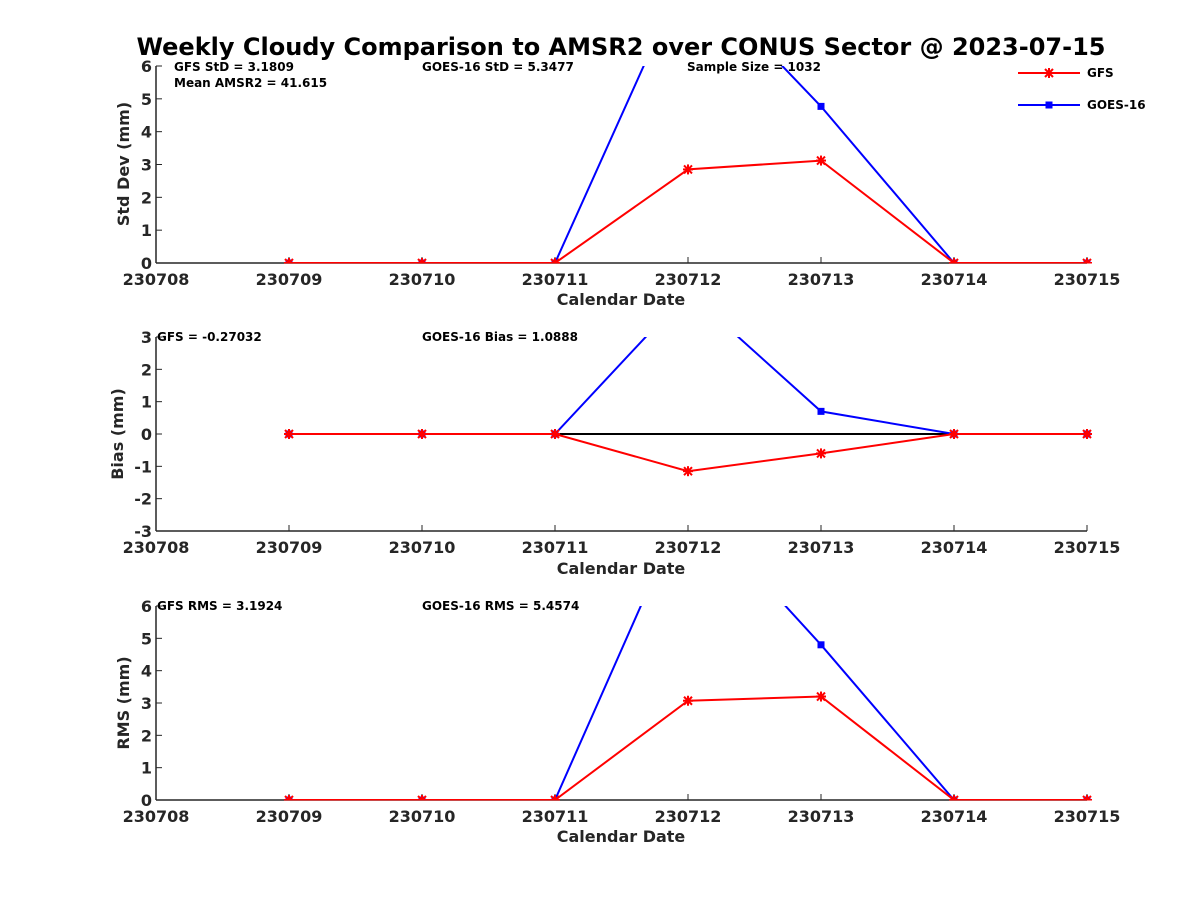 The image size is (1200, 900). What do you see at coordinates (688, 748) in the screenshot?
I see `rms-gfs-line` at bounding box center [688, 748].